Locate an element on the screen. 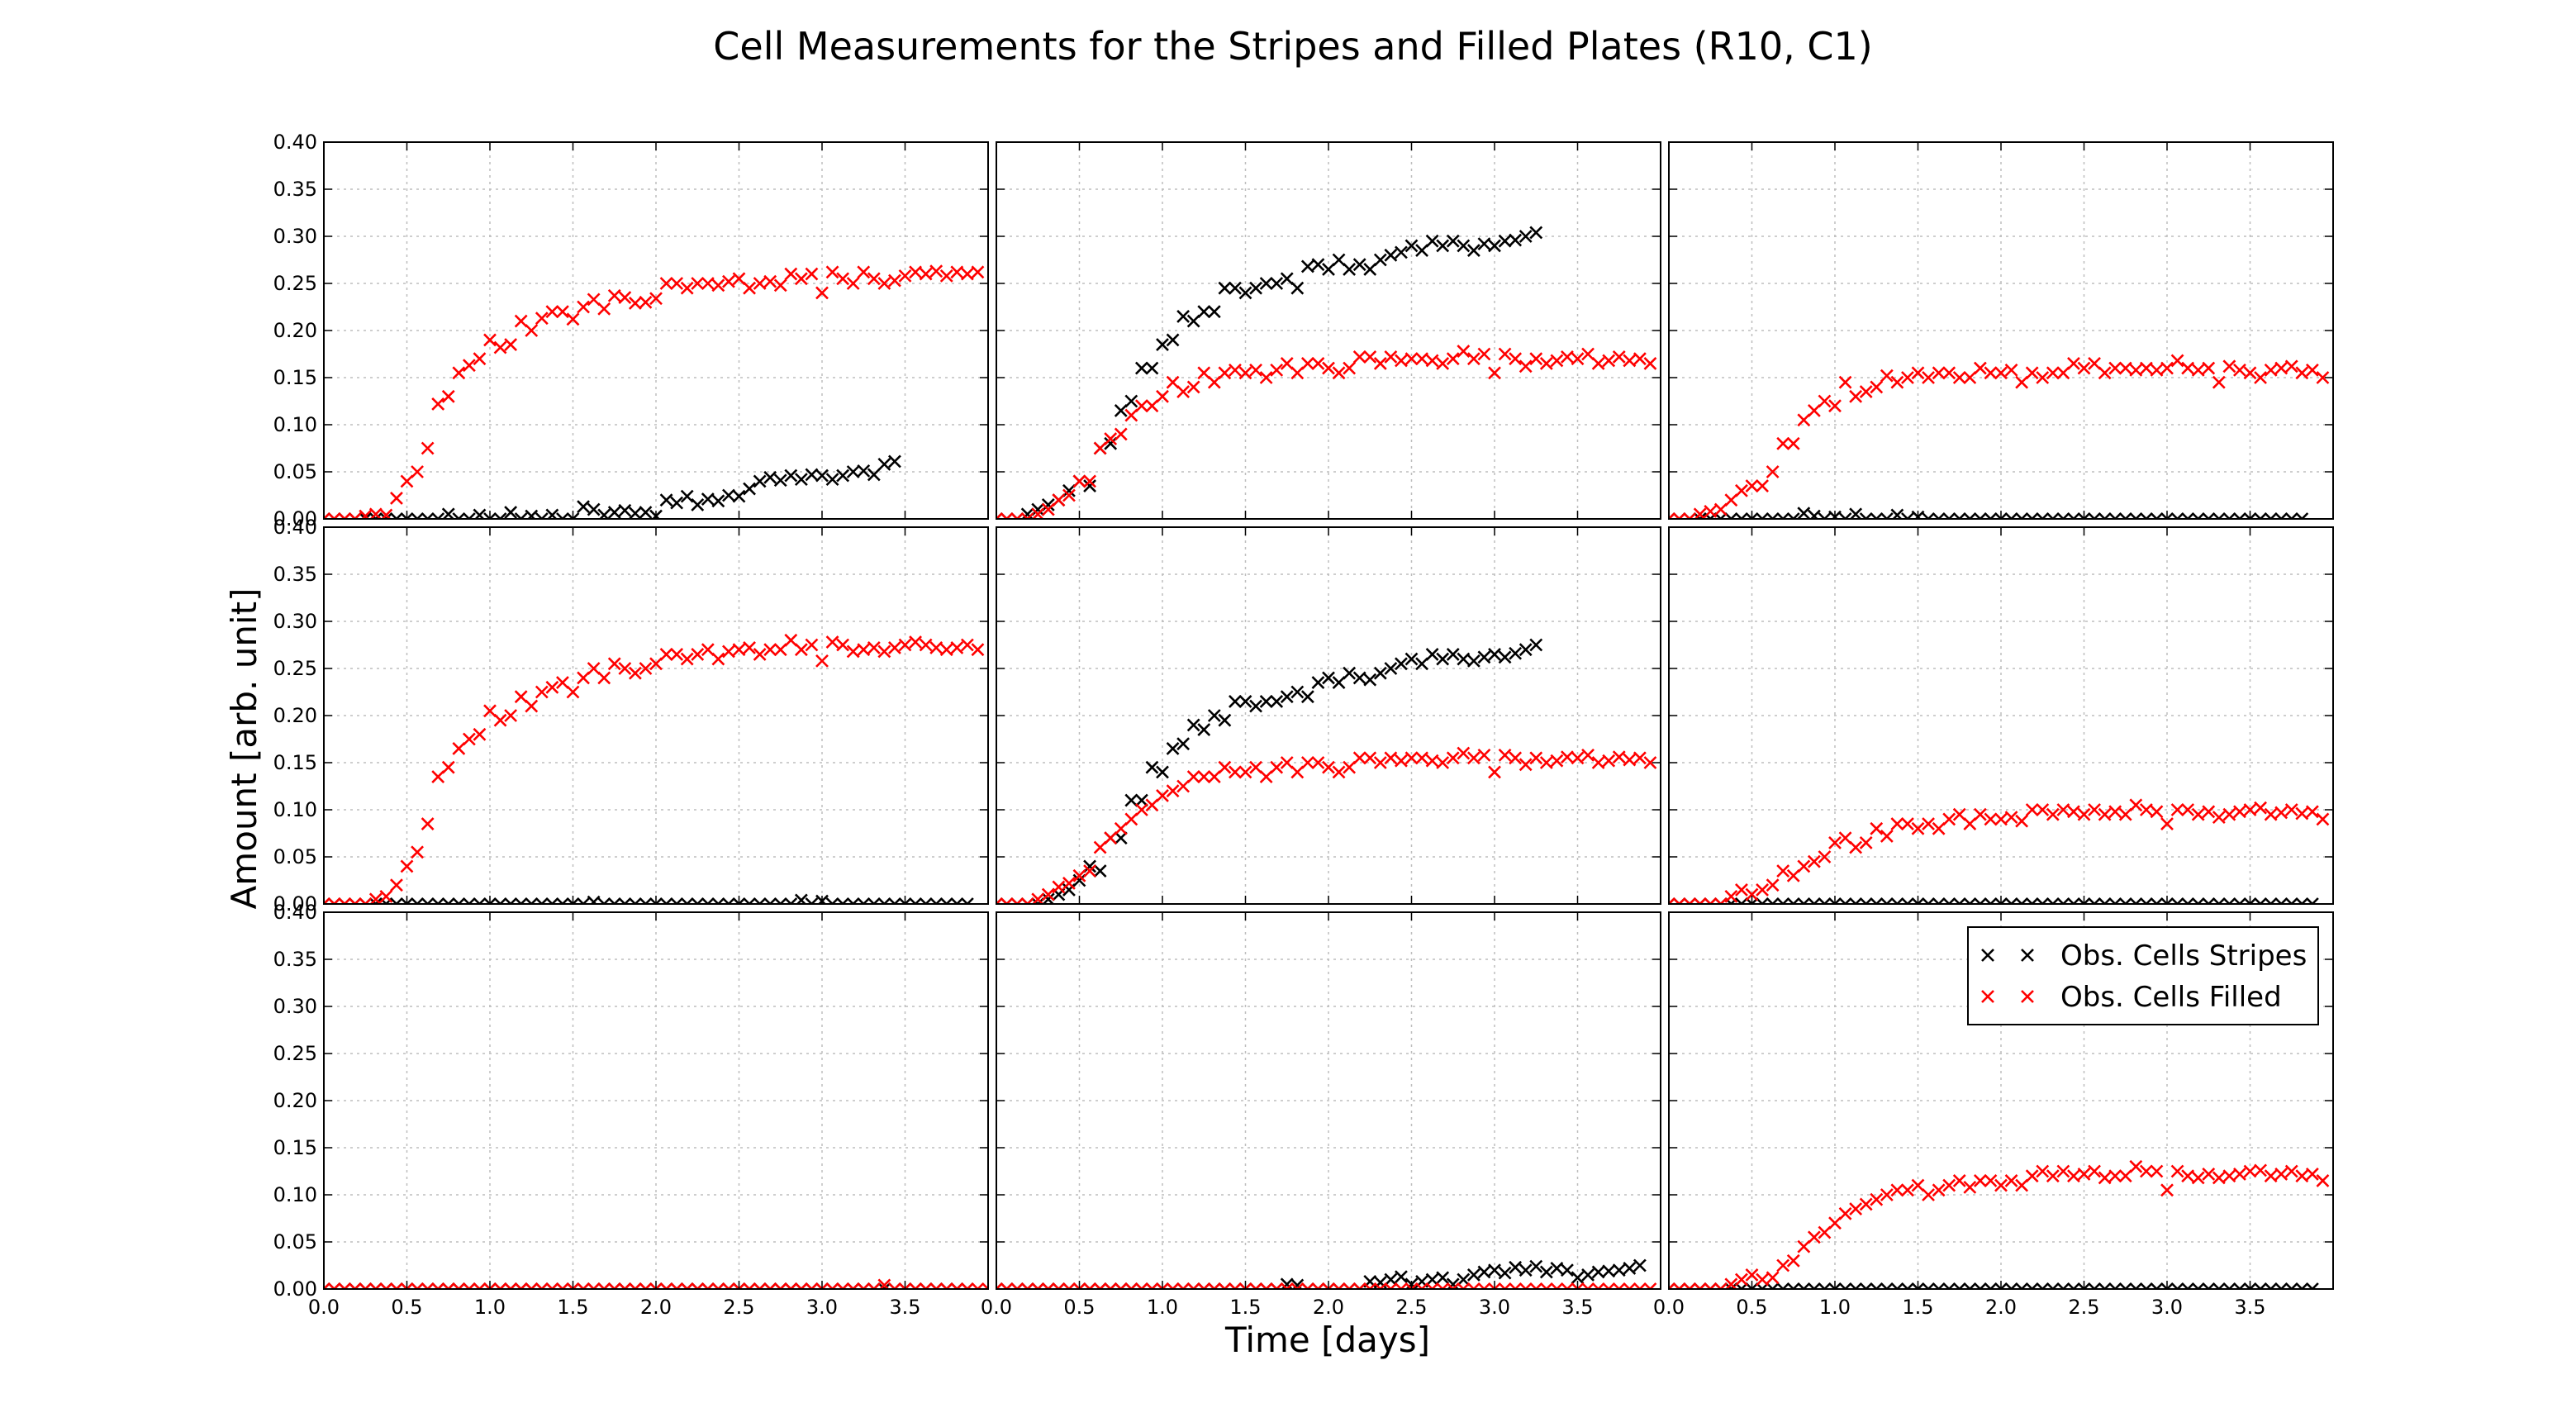 This screenshot has width=2576, height=1427. x-tick-label: 2.5 is located at coordinates (738, 1307).